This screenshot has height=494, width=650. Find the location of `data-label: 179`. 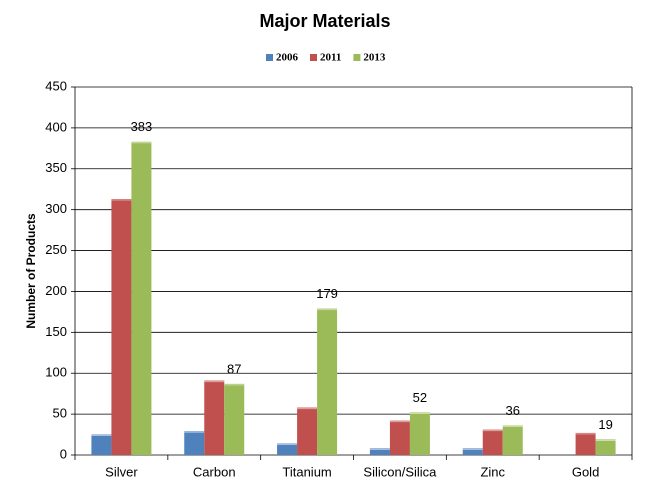

data-label: 179 is located at coordinates (327, 293).